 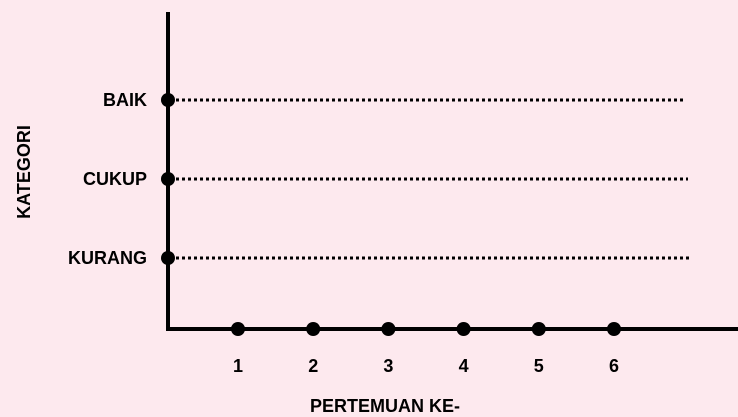 What do you see at coordinates (168, 179) in the screenshot?
I see `y-point-cukup` at bounding box center [168, 179].